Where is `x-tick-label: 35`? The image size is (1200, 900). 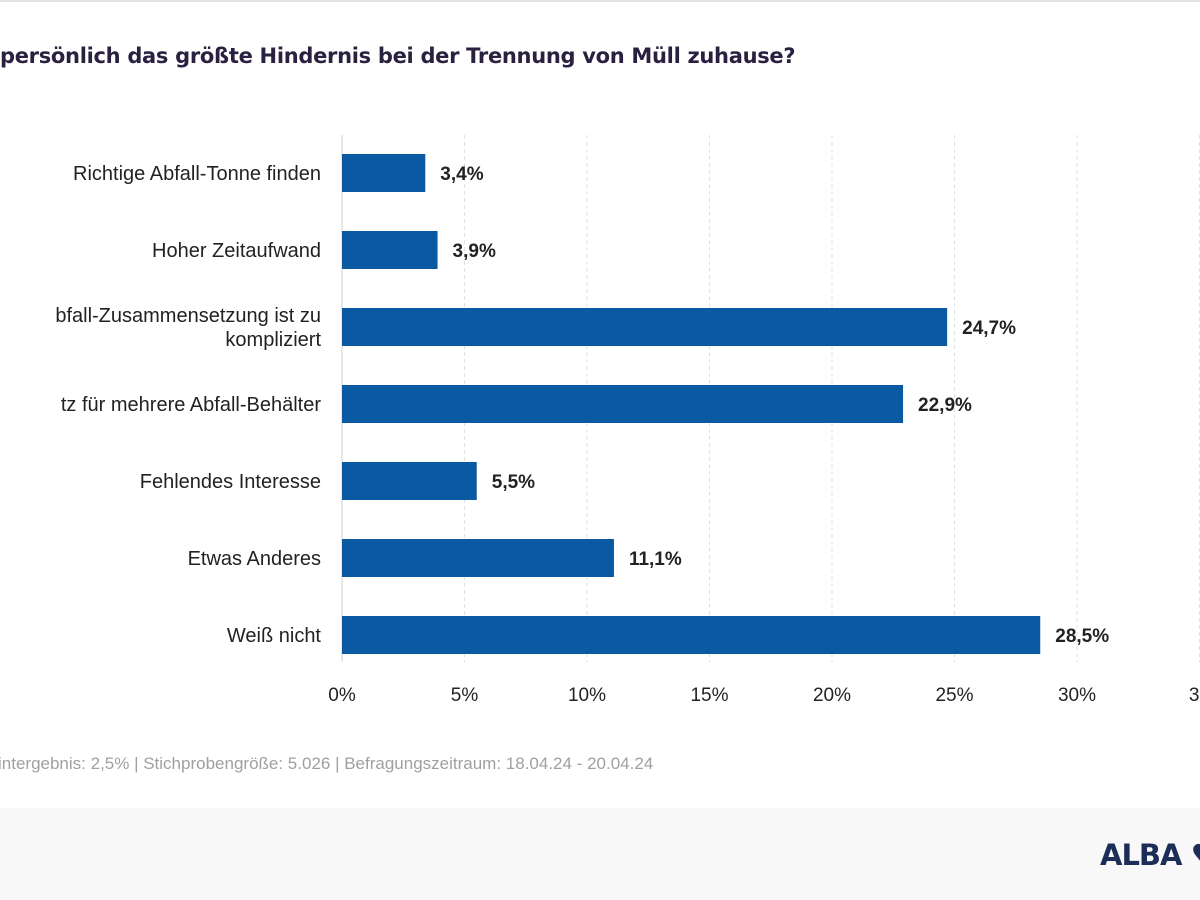
x-tick-label: 35 is located at coordinates (1194, 695).